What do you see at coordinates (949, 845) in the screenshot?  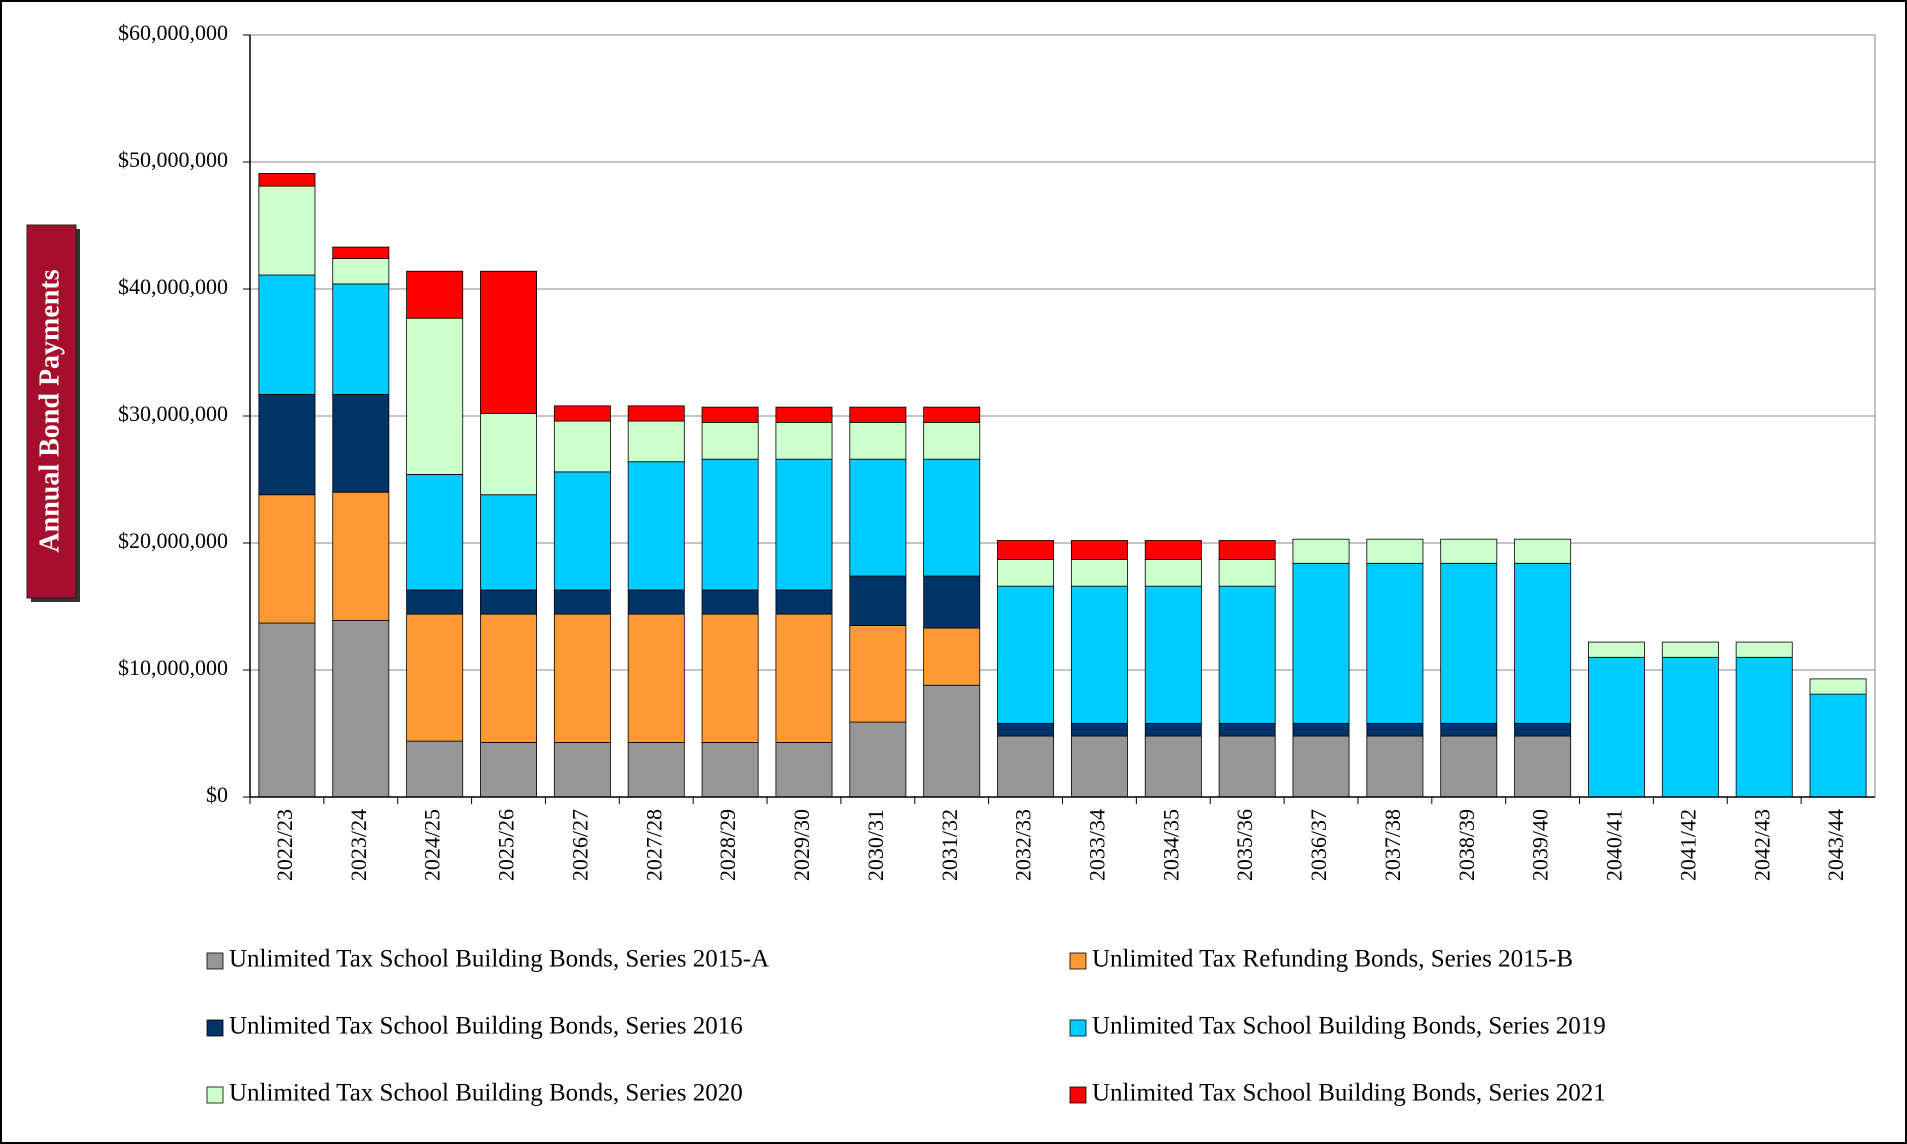 I see `x-tick-label: 2031/32` at bounding box center [949, 845].